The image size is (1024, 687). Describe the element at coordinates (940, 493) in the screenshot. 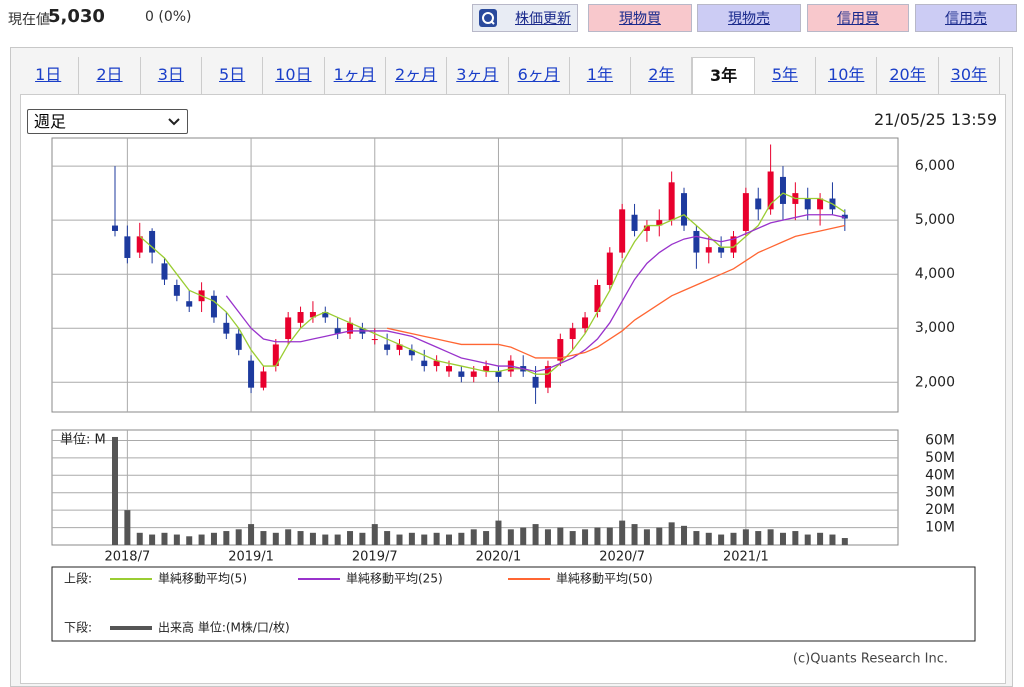

I see `y-tick-label: 30M` at that location.